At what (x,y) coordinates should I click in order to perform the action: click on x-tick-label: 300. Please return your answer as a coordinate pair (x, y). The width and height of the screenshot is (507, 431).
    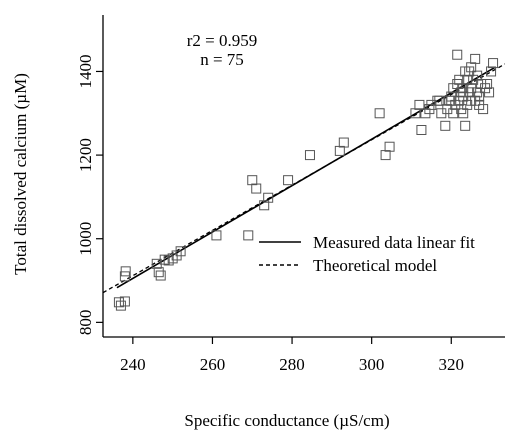
    Looking at the image, I should click on (372, 364).